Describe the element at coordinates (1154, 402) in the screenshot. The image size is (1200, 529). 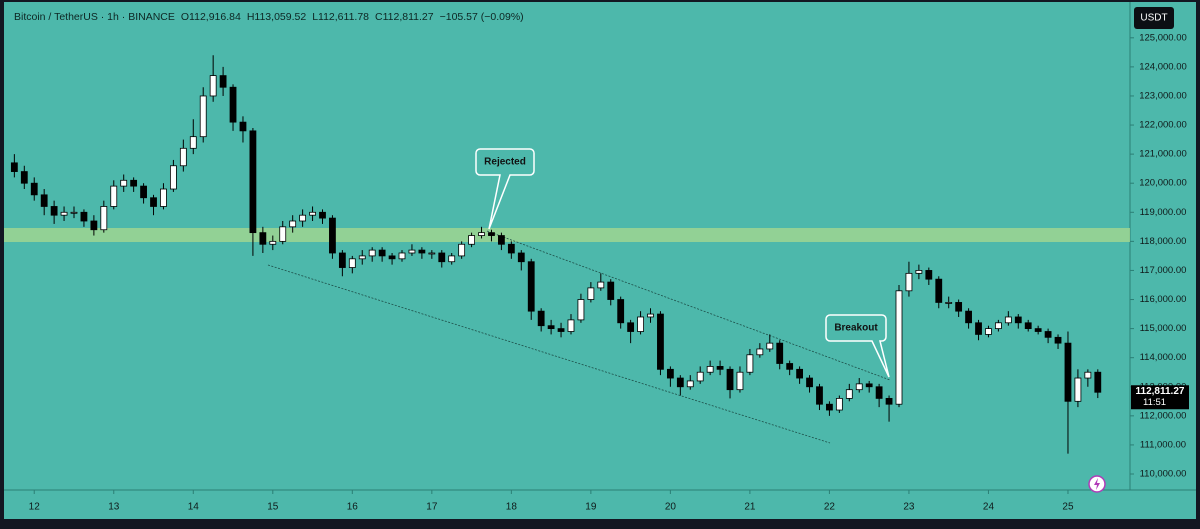
I see `countdown: 11:51` at that location.